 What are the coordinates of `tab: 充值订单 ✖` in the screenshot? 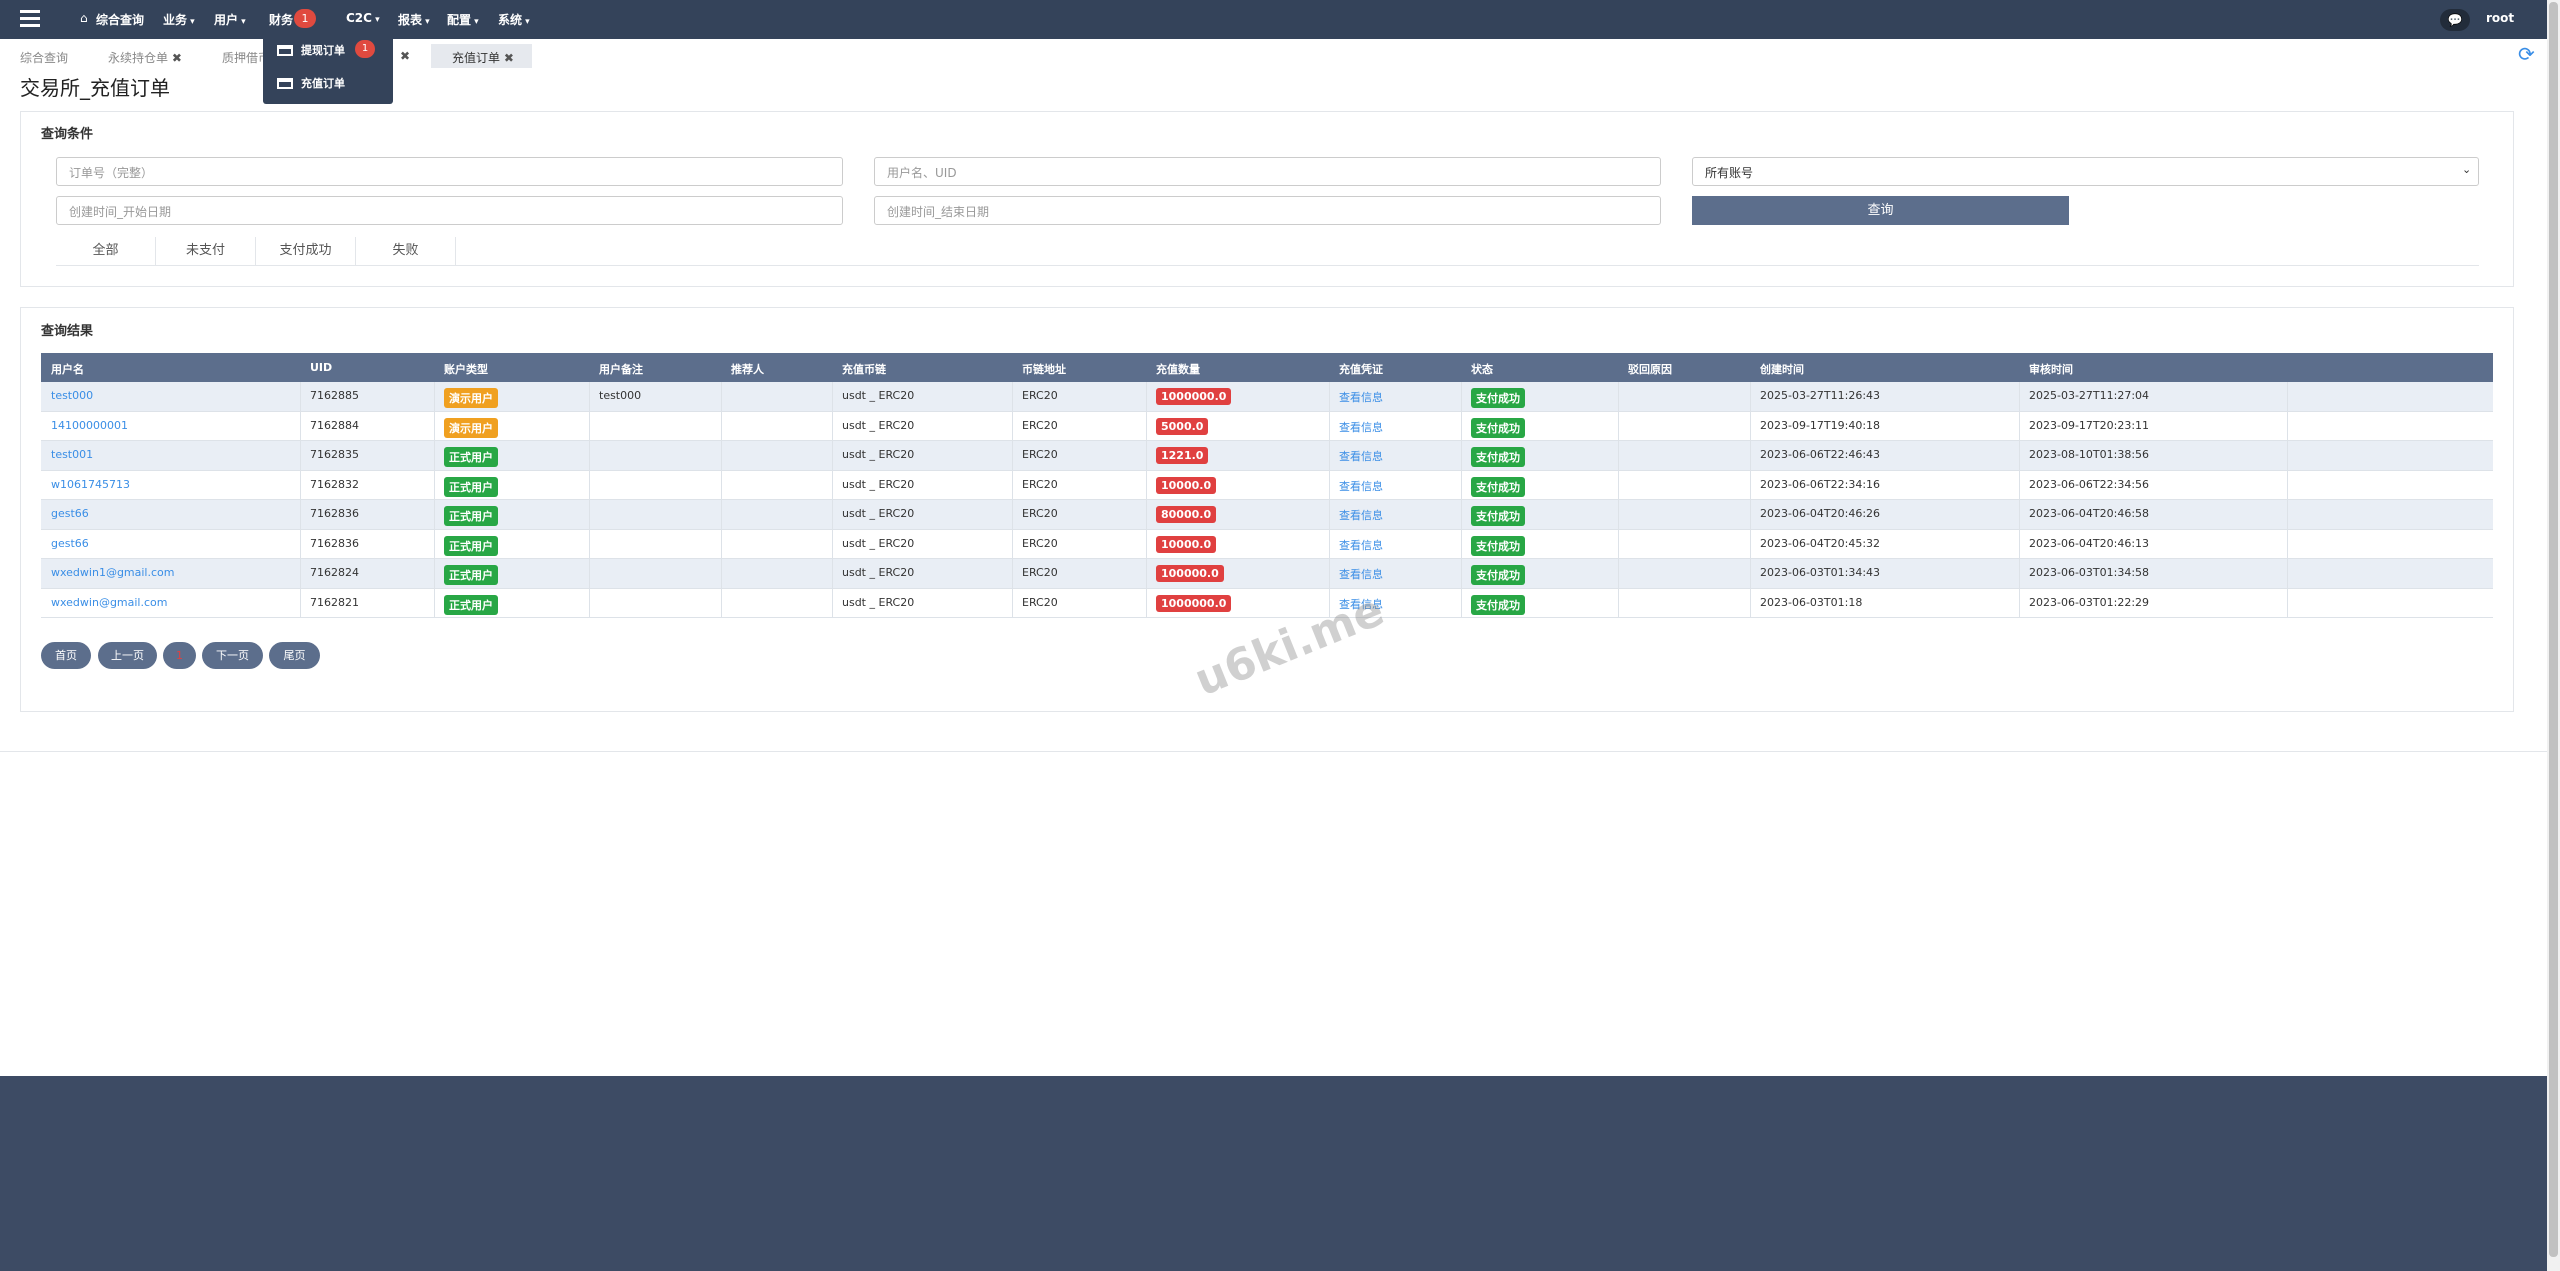 It's located at (483, 58).